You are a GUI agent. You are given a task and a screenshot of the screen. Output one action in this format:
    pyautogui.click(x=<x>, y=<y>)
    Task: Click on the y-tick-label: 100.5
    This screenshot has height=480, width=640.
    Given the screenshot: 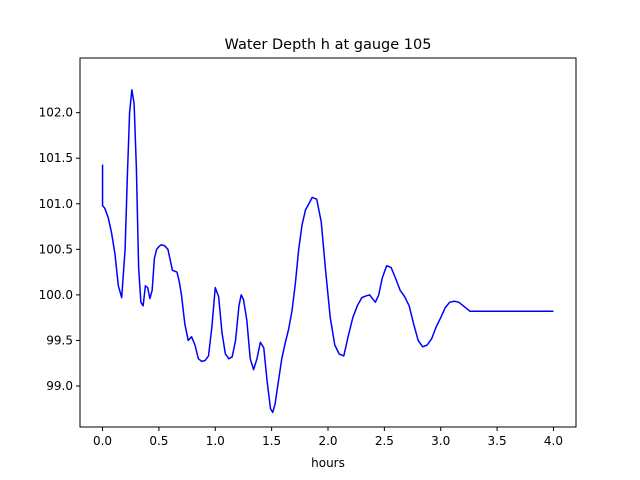 What is the action you would take?
    pyautogui.click(x=56, y=249)
    